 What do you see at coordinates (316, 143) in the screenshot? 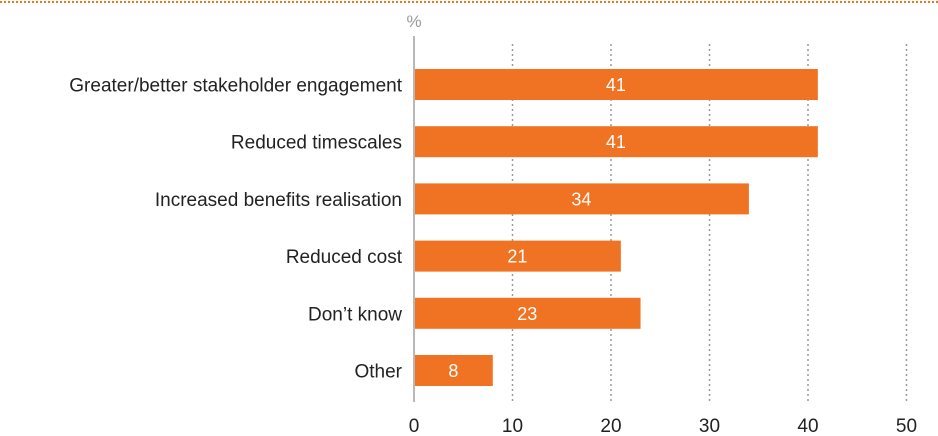
I see `category-label: Reduced timescales` at bounding box center [316, 143].